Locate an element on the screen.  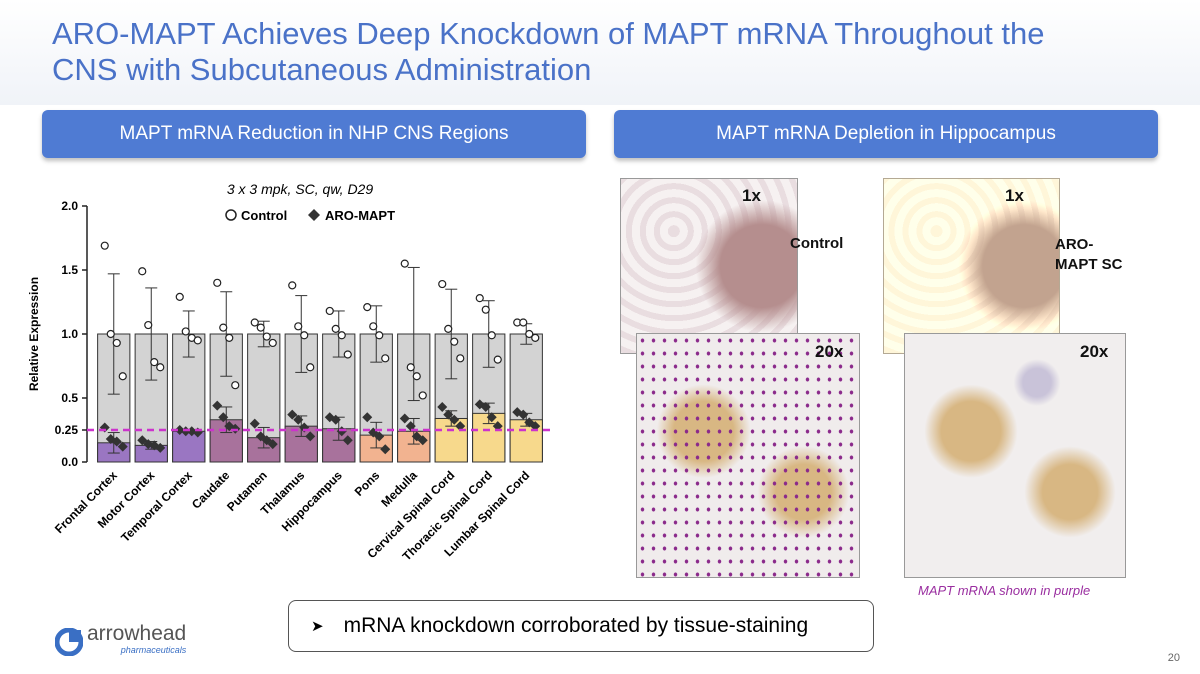
panel-label: ARO-MAPT SC is located at coordinates (1089, 254).